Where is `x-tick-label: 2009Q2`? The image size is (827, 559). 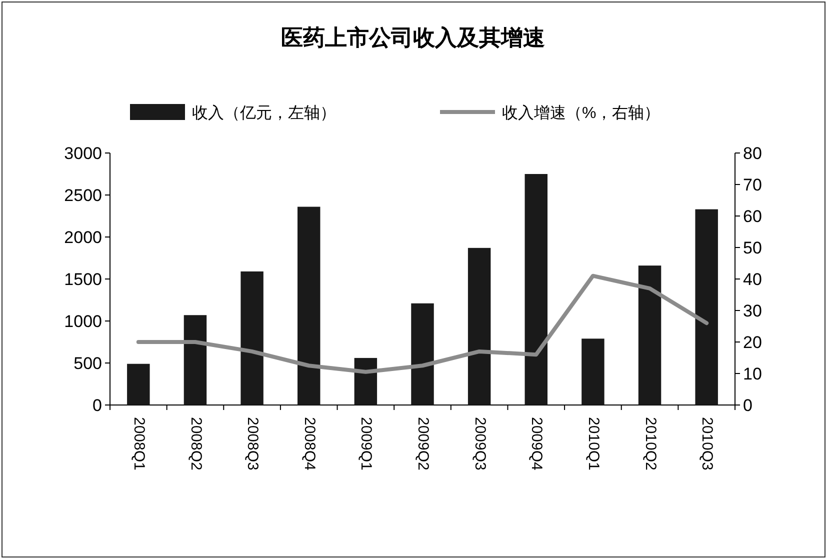 x-tick-label: 2009Q2 is located at coordinates (423, 443).